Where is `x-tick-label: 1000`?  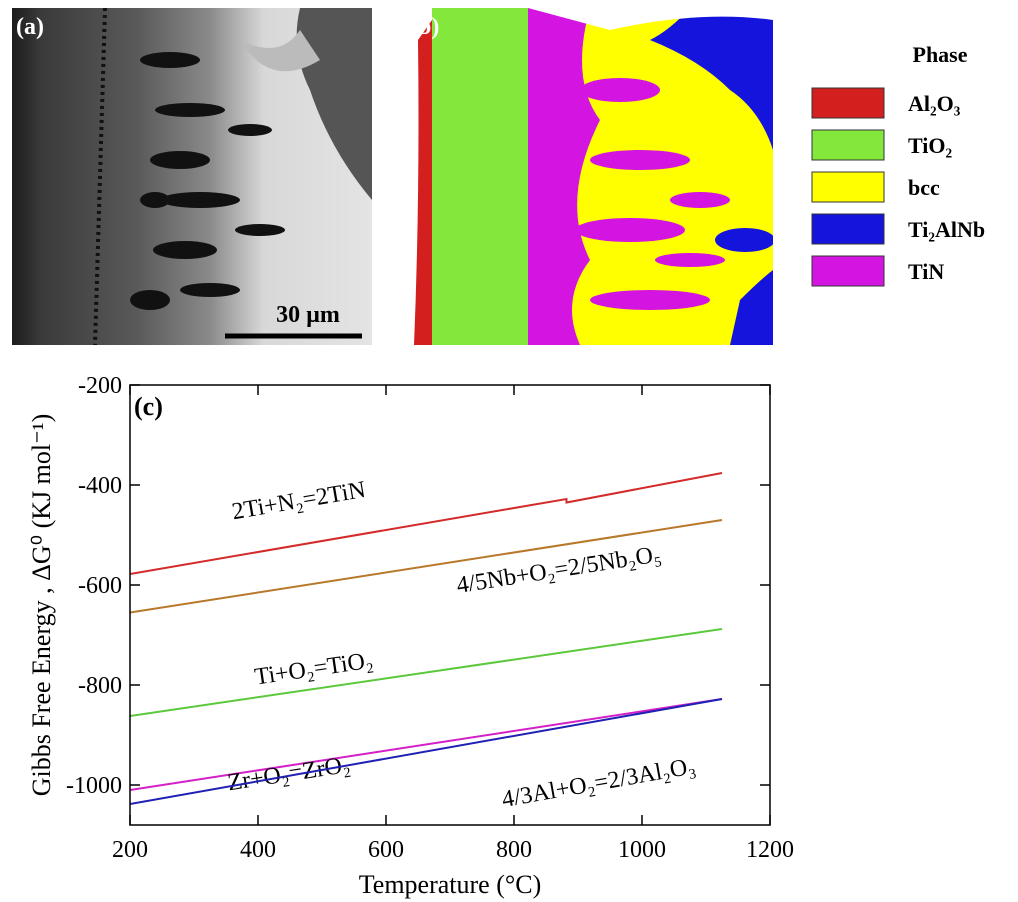 x-tick-label: 1000 is located at coordinates (642, 850).